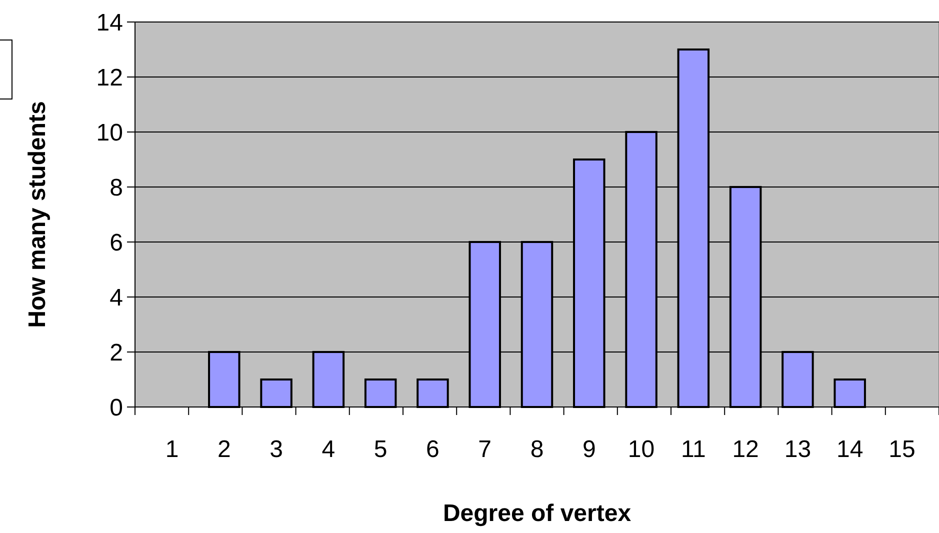 Image resolution: width=939 pixels, height=533 pixels. What do you see at coordinates (116, 188) in the screenshot?
I see `y-tick-label: 8` at bounding box center [116, 188].